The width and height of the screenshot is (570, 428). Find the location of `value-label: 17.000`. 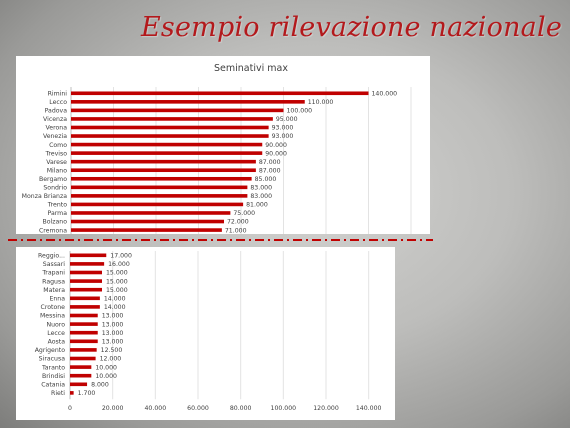

value-label: 17.000 is located at coordinates (121, 256).